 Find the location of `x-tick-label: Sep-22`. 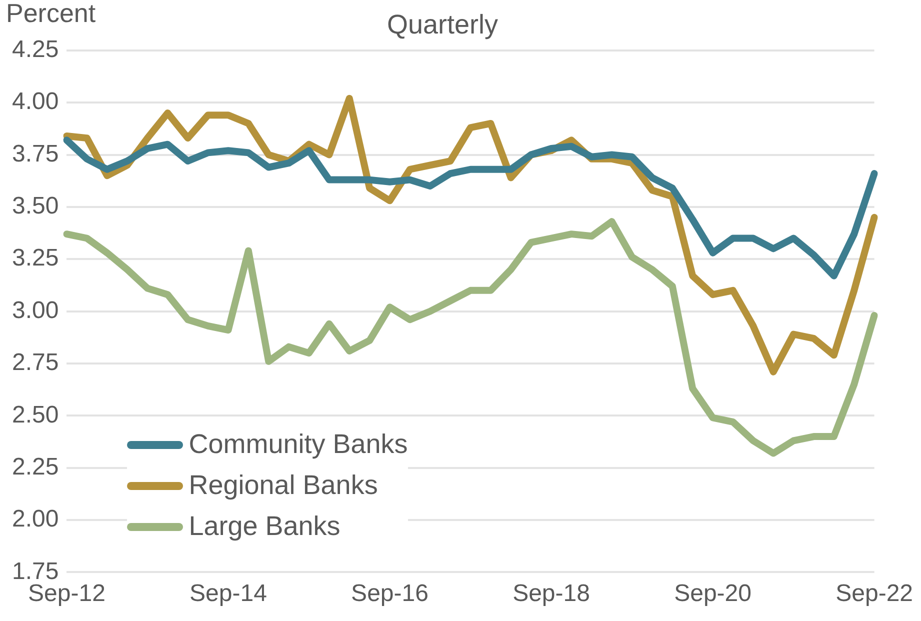

x-tick-label: Sep-22 is located at coordinates (874, 594).